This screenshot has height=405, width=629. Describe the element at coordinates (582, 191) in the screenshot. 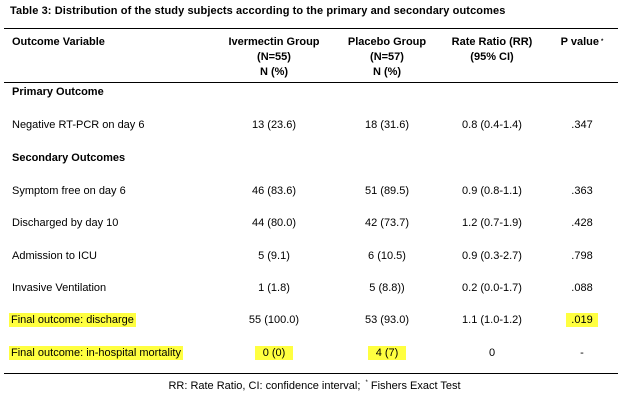

I see `row-p-value: .363` at that location.